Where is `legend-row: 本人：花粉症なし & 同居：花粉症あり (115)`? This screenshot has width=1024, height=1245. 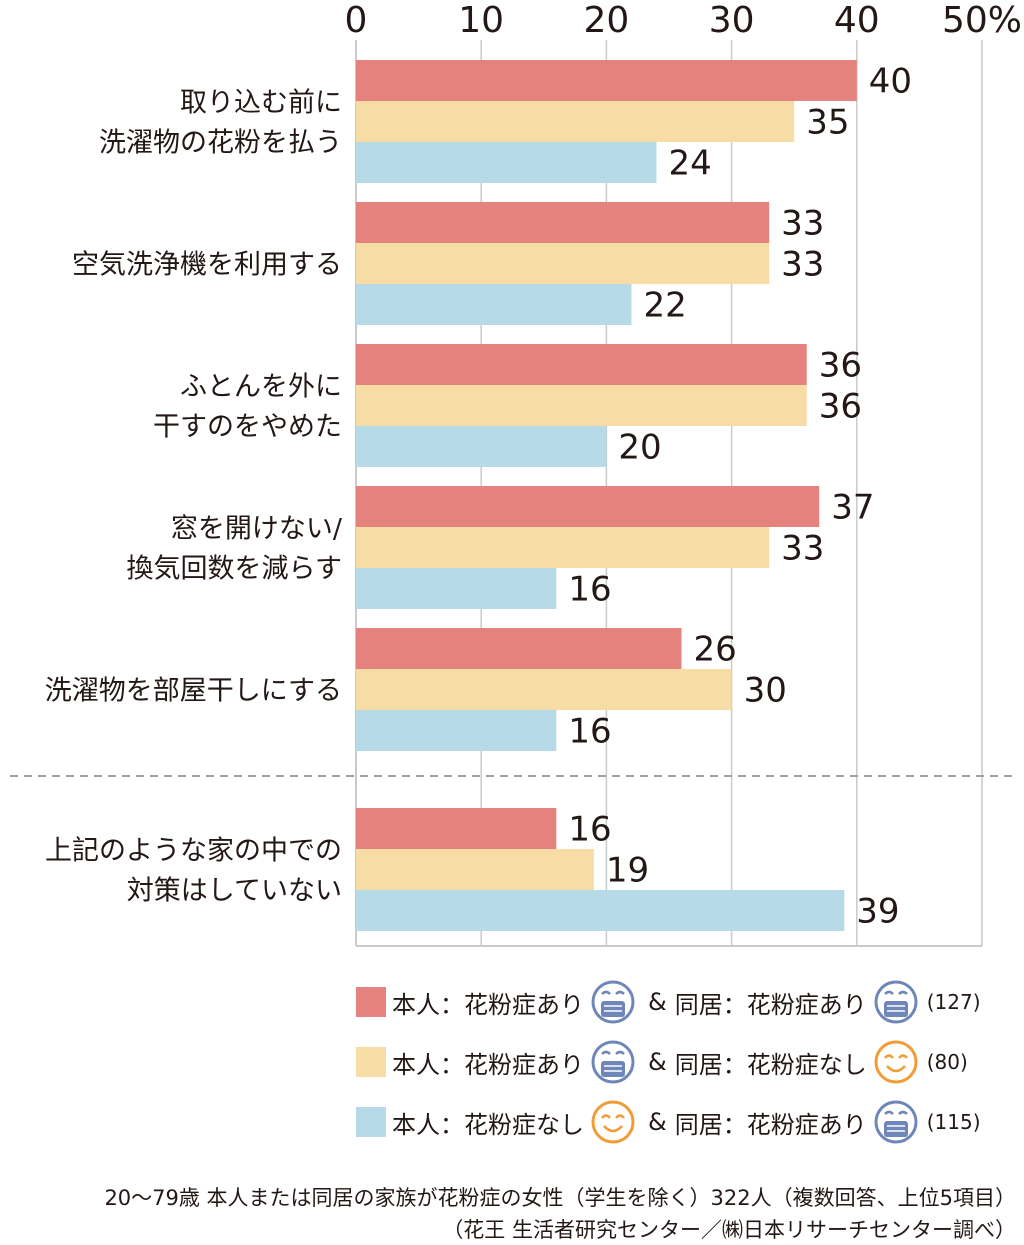
legend-row: 本人：花粉症なし & 同居：花粉症あり (115) is located at coordinates (686, 1122).